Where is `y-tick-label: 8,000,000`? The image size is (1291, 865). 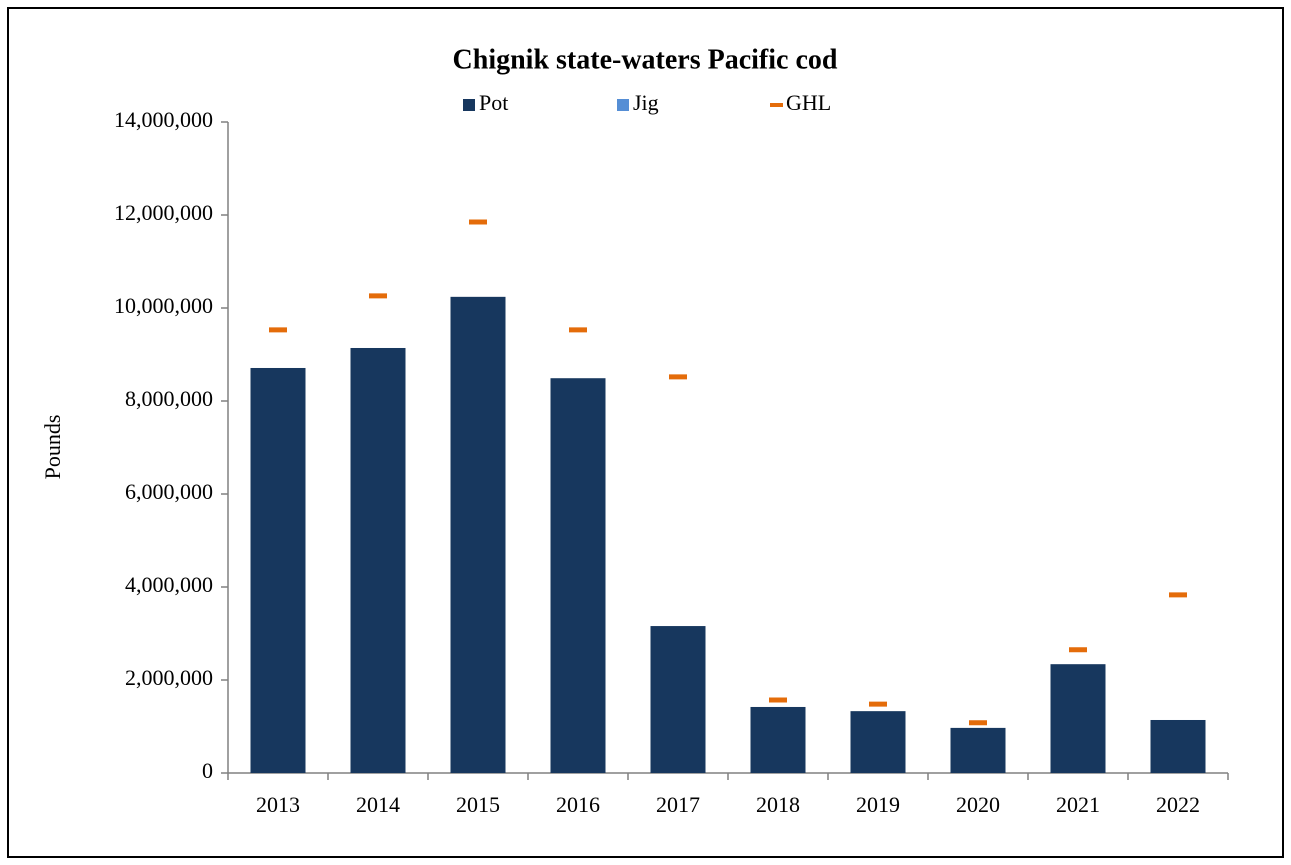 y-tick-label: 8,000,000 is located at coordinates (169, 398).